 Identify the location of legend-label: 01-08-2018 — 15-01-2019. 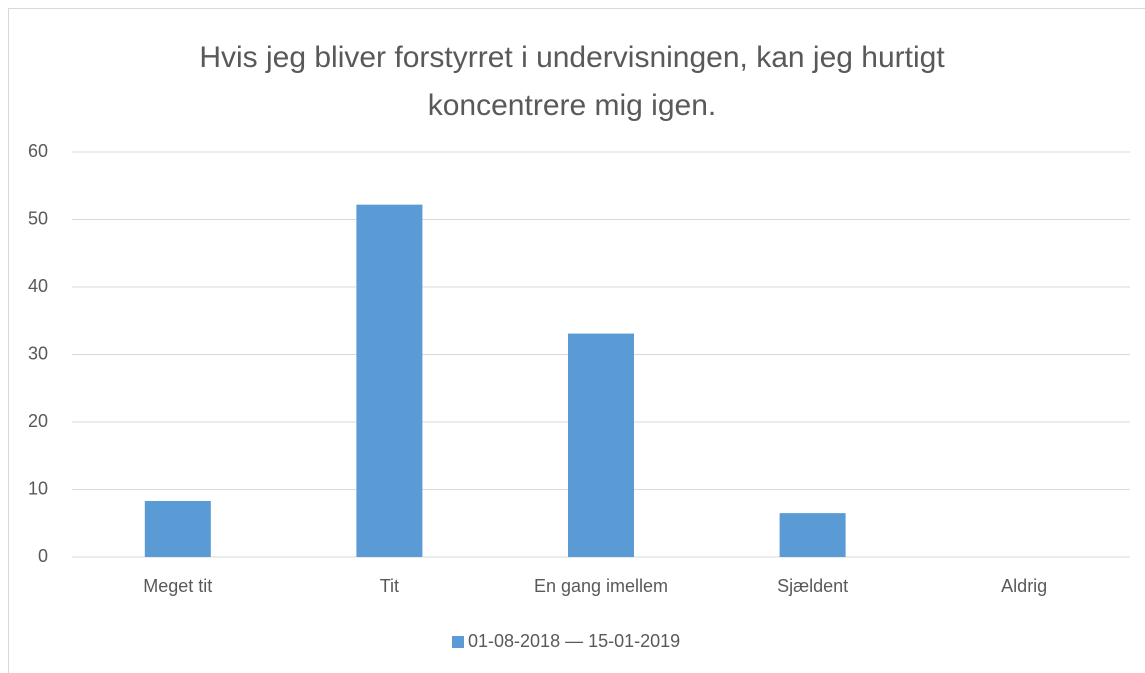
(574, 641).